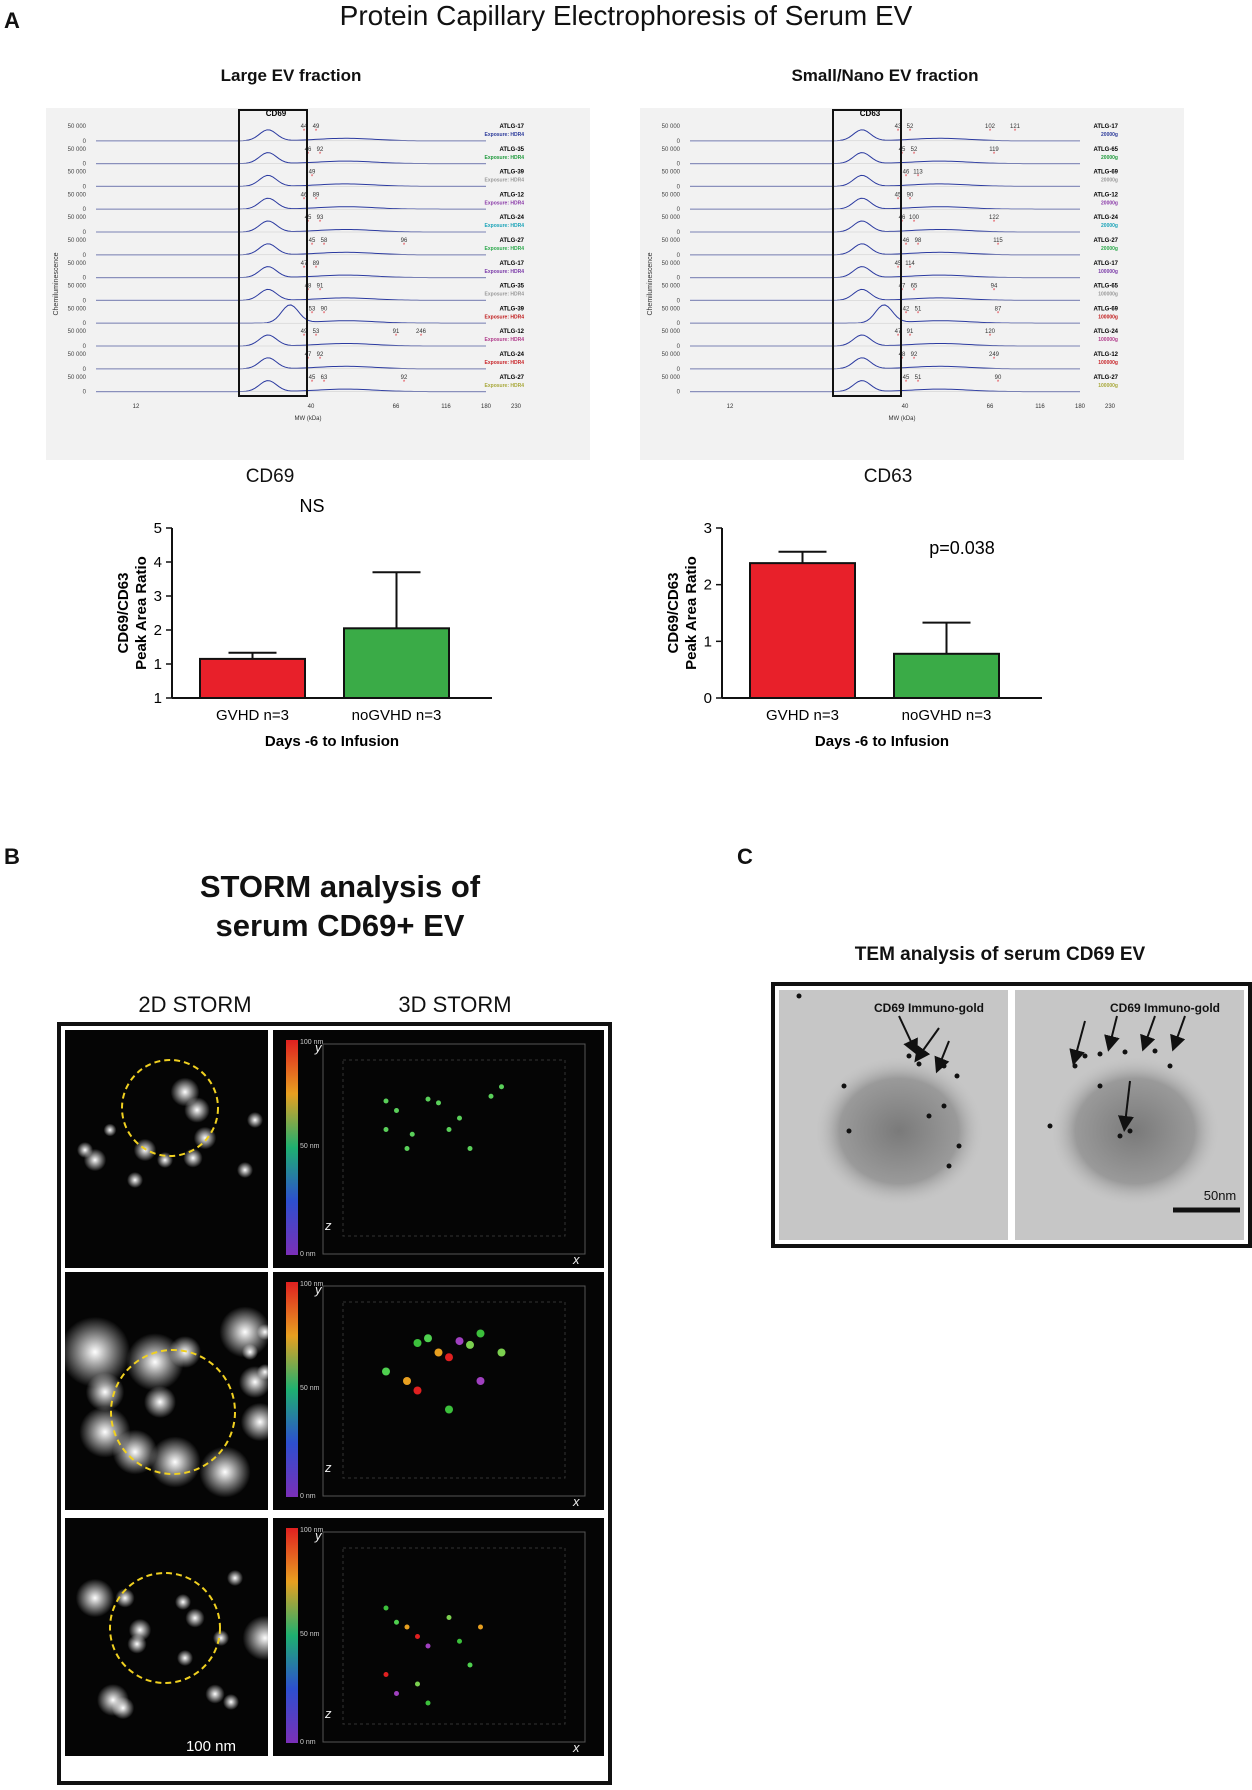  I want to click on peak-label: 43, so click(898, 127).